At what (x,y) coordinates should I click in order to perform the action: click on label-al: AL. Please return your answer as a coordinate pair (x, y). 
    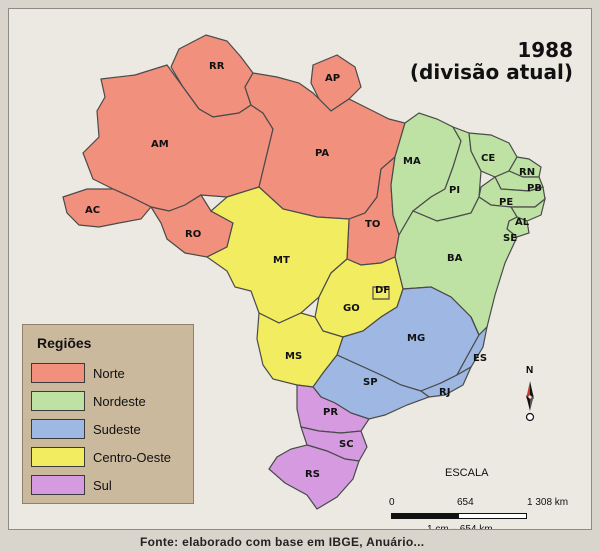
    Looking at the image, I should click on (522, 222).